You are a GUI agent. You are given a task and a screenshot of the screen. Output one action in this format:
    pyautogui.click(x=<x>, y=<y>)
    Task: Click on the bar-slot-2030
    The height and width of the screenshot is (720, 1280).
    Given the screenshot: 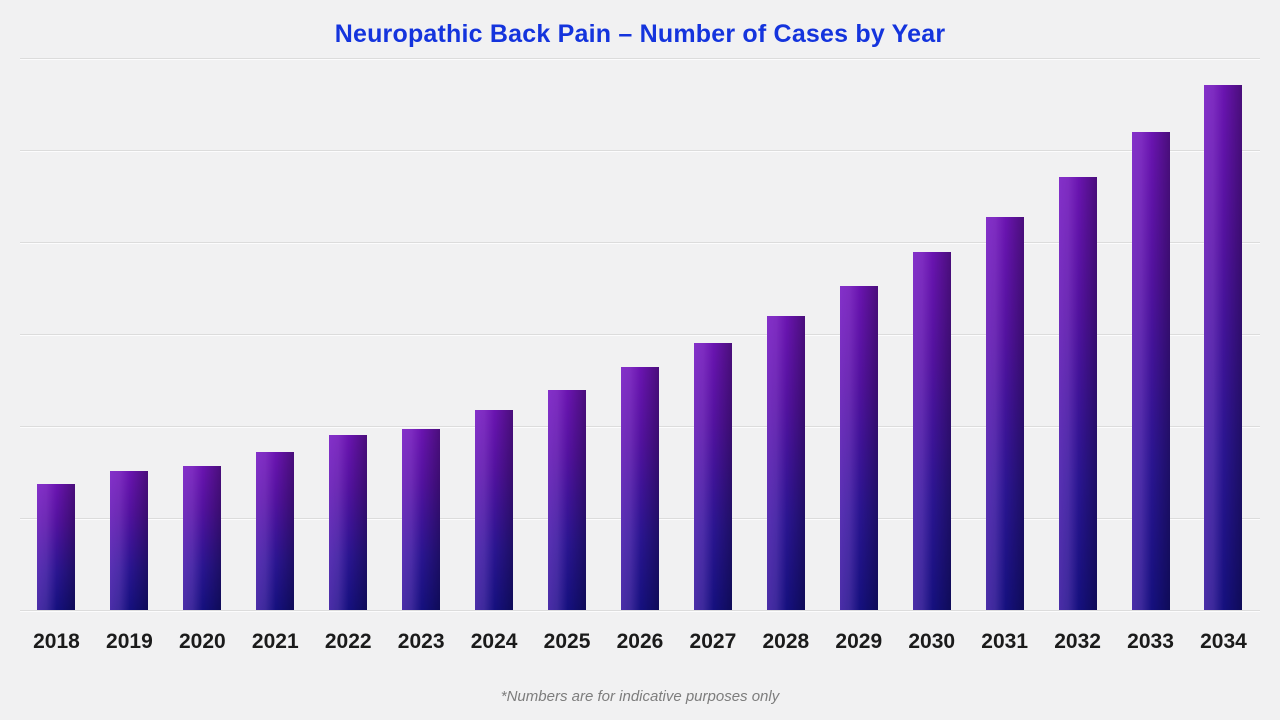 What is the action you would take?
    pyautogui.click(x=931, y=334)
    